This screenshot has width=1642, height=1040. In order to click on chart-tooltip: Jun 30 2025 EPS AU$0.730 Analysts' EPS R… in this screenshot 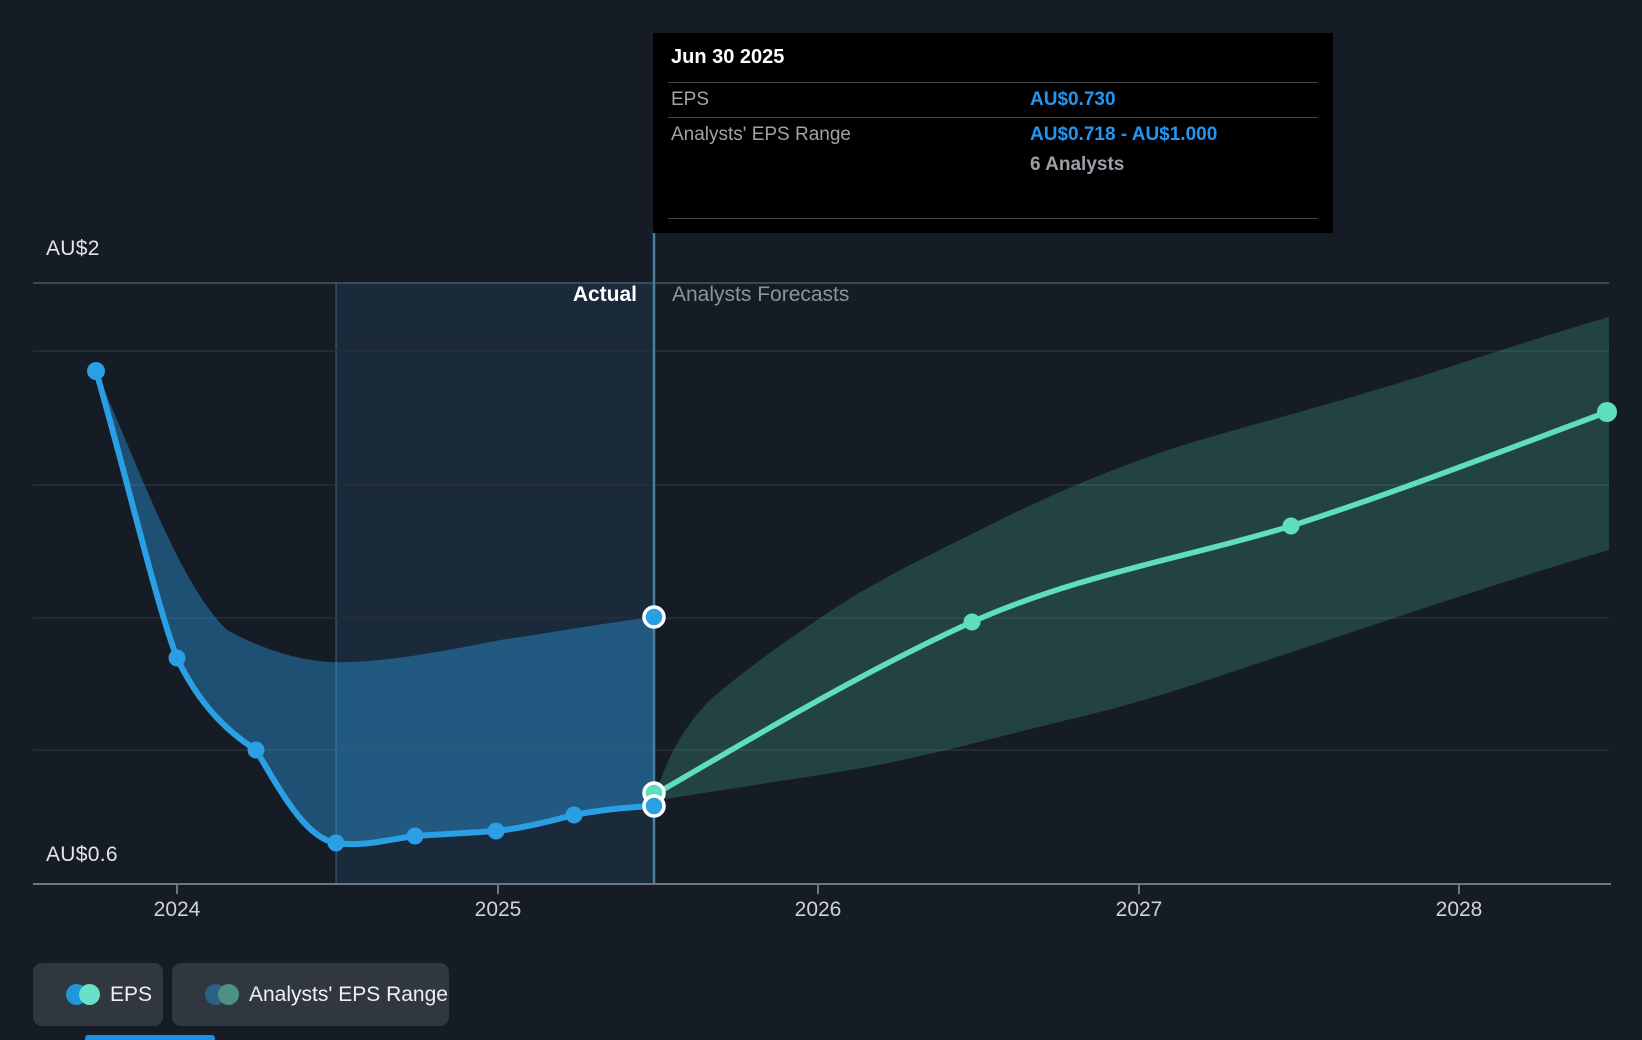, I will do `click(993, 133)`.